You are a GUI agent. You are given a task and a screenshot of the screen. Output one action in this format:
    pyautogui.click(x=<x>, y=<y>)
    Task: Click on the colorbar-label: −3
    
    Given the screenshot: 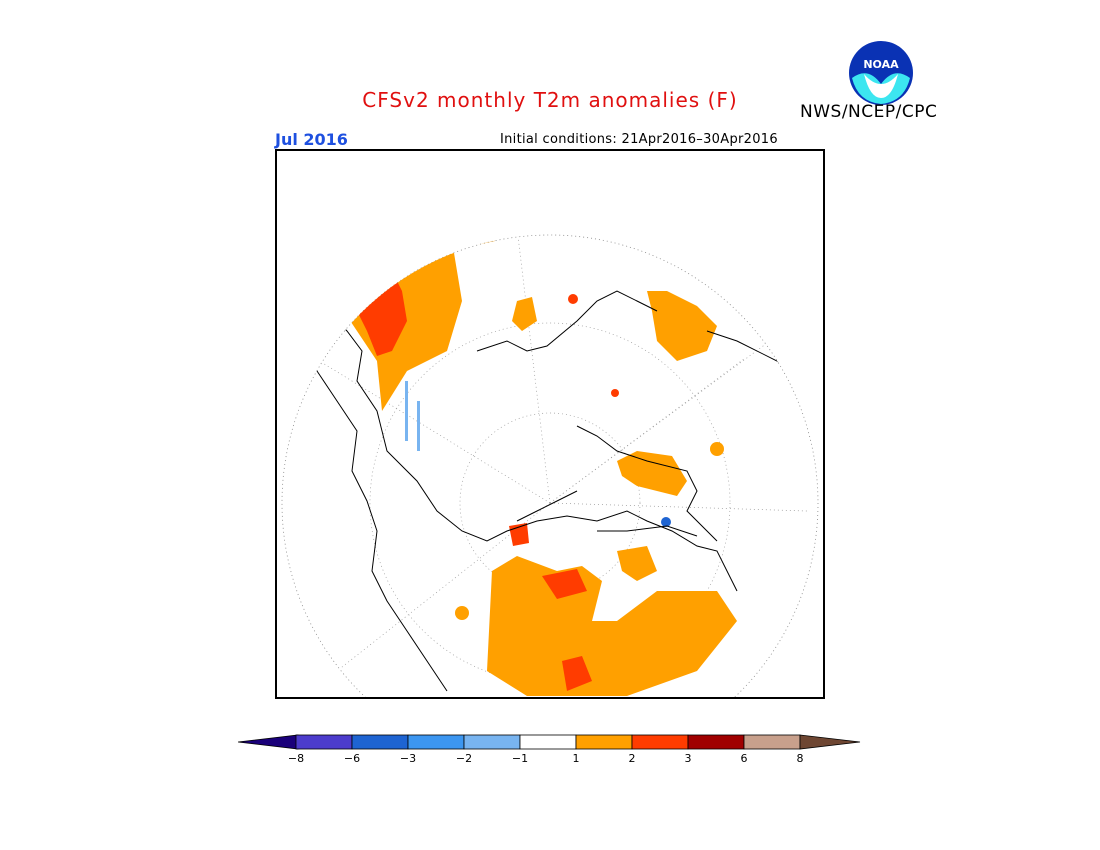 What is the action you would take?
    pyautogui.click(x=408, y=758)
    